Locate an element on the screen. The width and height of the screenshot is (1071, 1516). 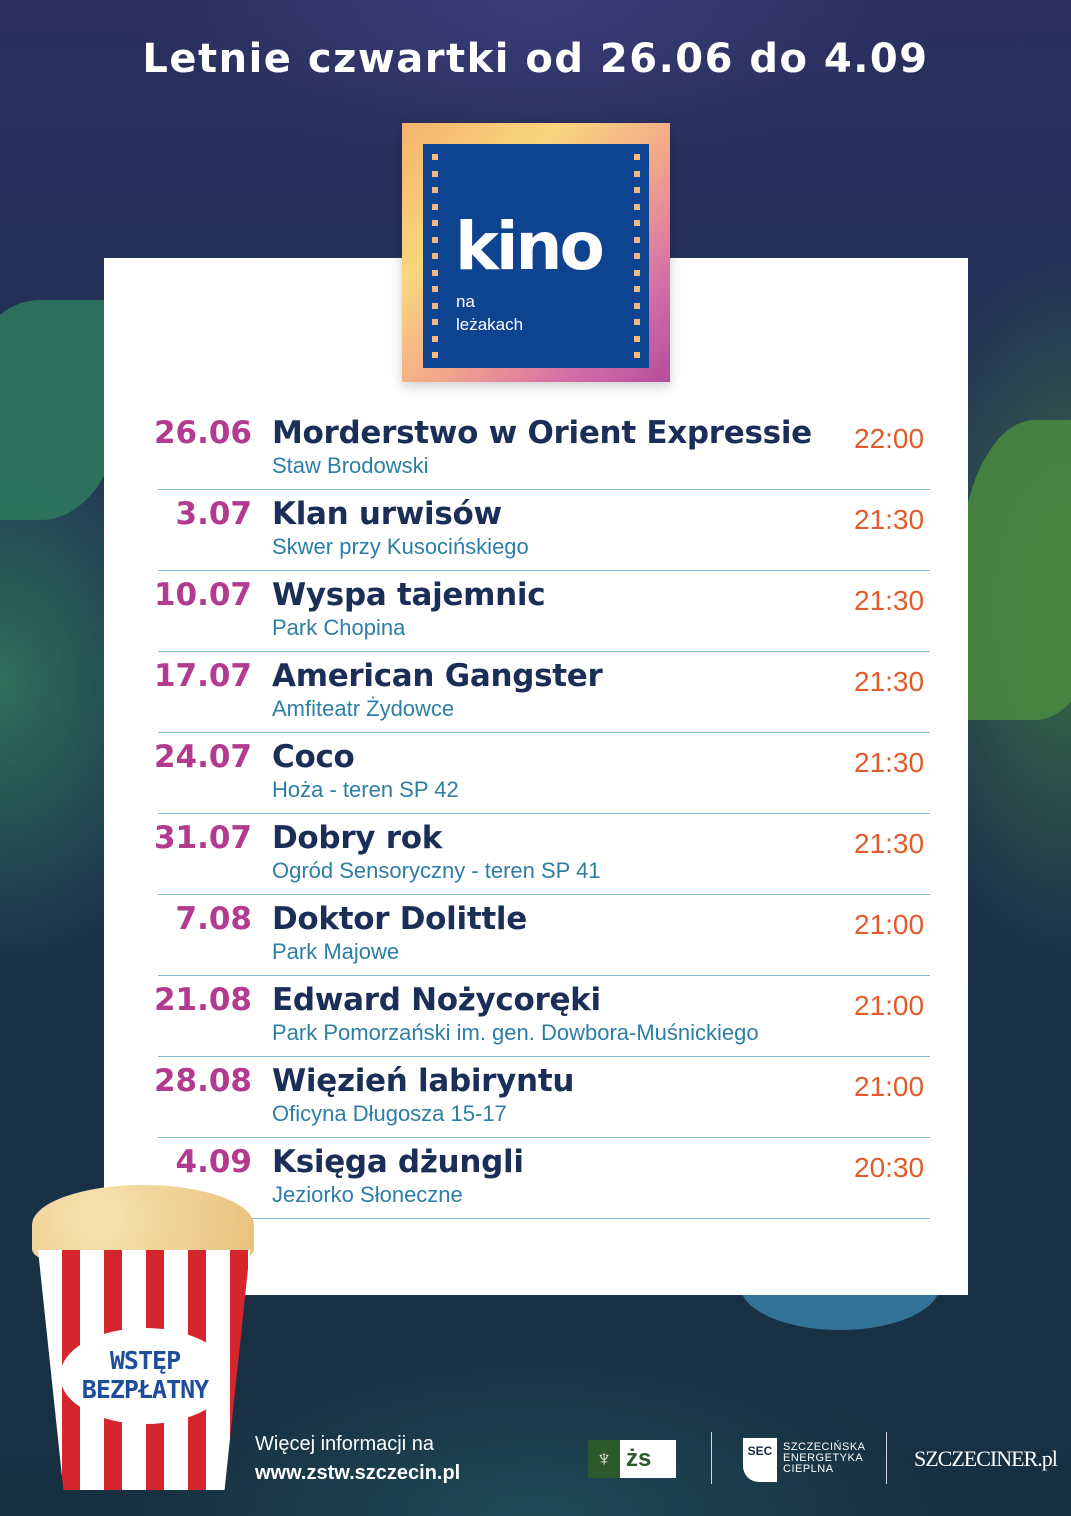
kino-logo: kino na leżakach is located at coordinates (536, 252).